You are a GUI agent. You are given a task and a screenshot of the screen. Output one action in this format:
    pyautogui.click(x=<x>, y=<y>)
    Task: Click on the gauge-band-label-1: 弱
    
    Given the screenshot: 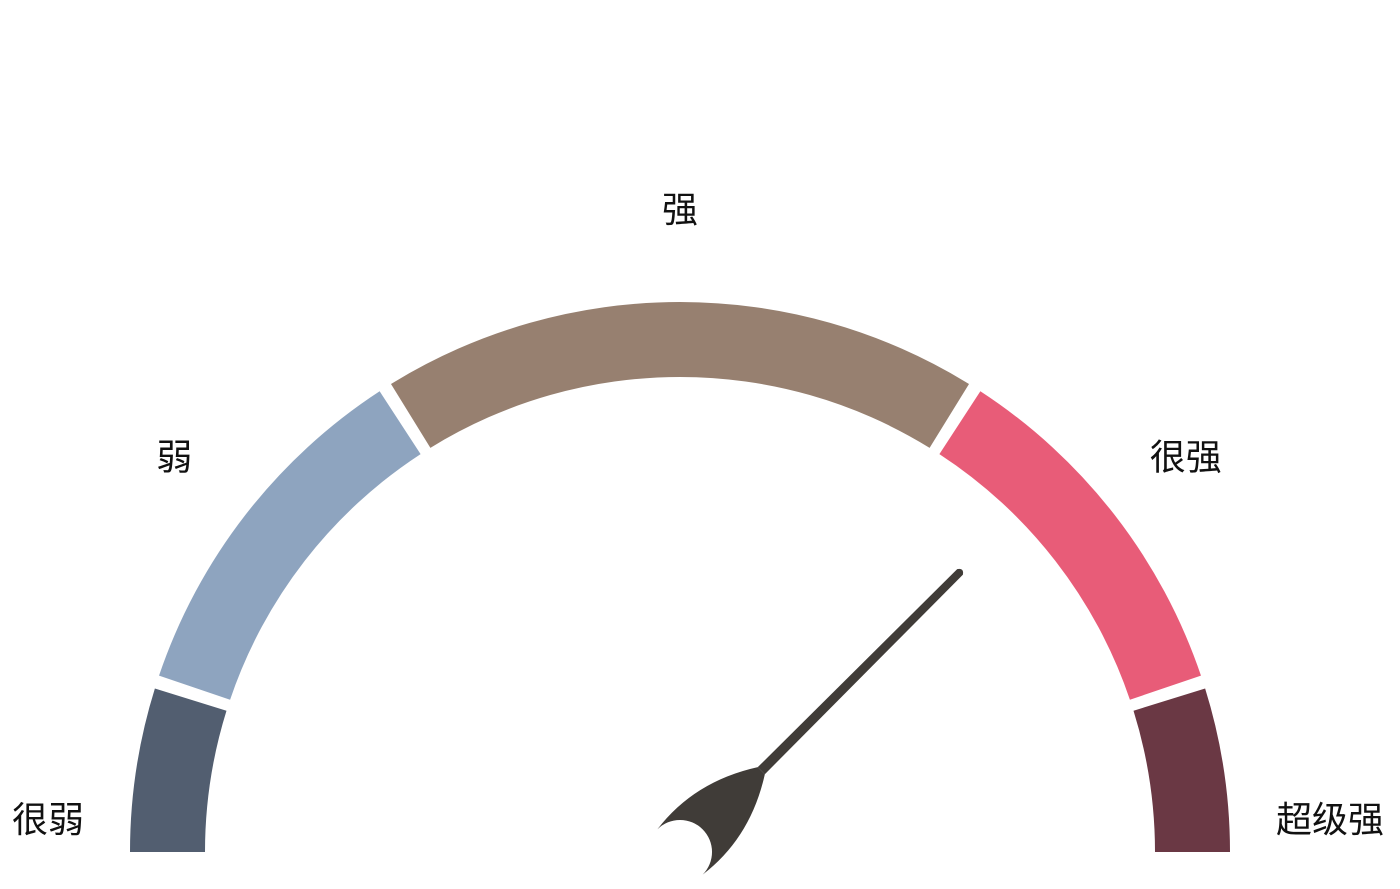 What is the action you would take?
    pyautogui.click(x=174, y=458)
    